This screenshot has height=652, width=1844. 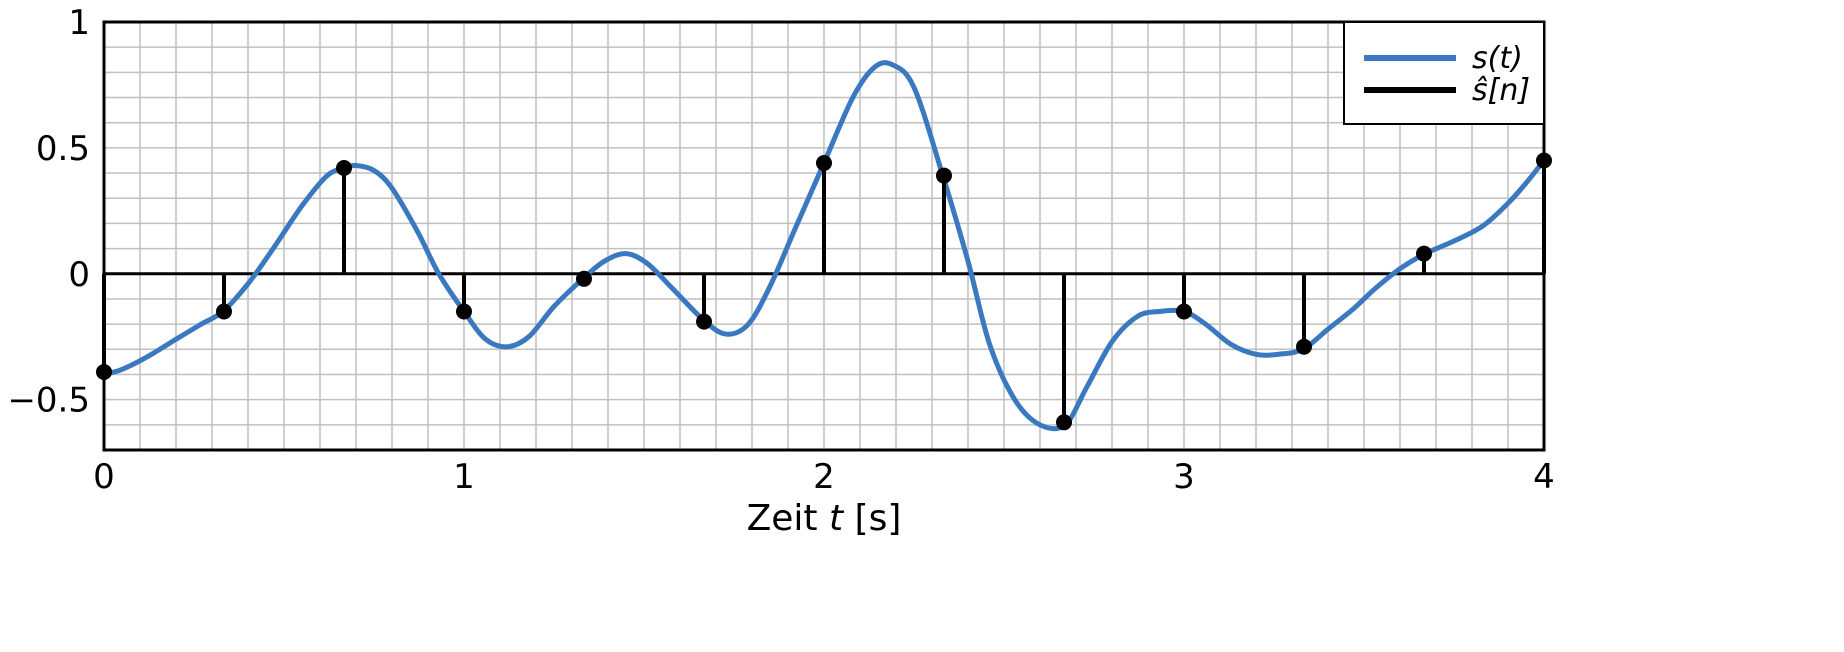 I want to click on legend-box, so click(x=1444, y=73).